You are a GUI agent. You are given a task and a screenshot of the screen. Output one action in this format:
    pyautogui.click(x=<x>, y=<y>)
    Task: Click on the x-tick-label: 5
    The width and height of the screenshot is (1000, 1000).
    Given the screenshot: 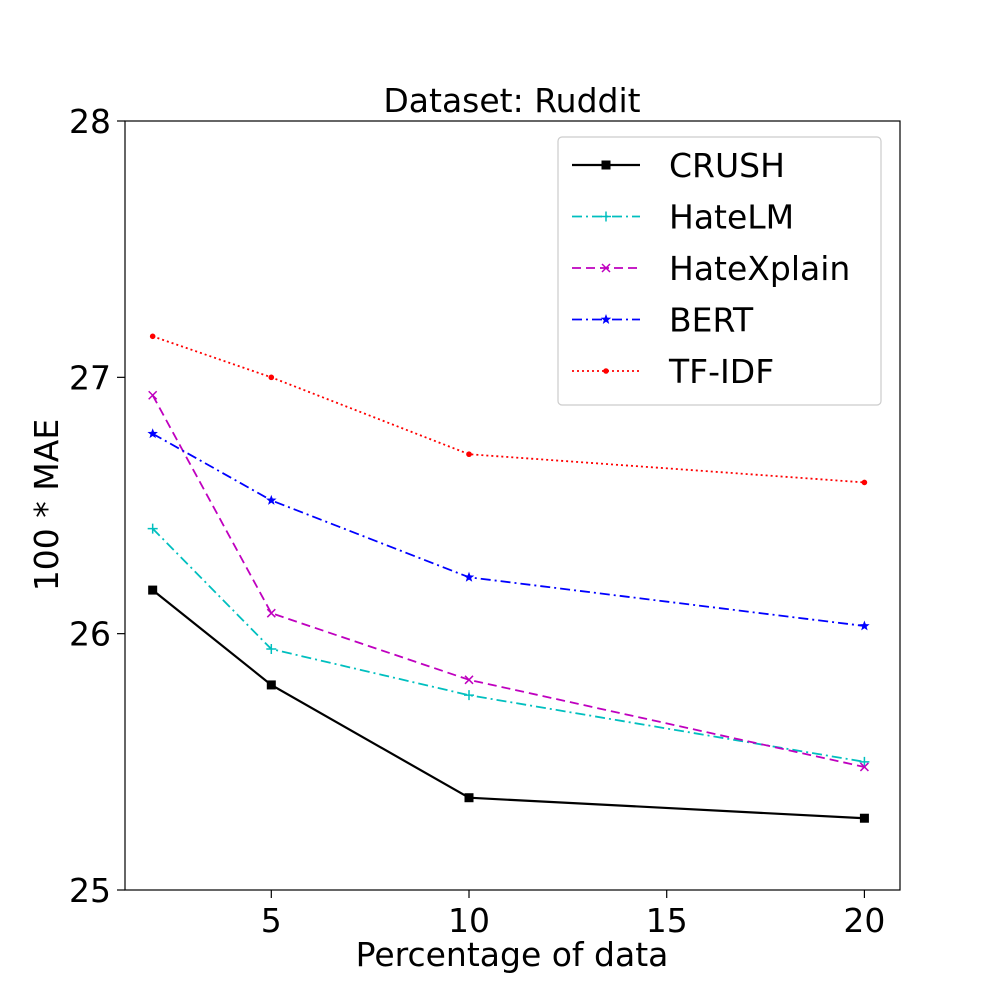 What is the action you would take?
    pyautogui.click(x=271, y=920)
    